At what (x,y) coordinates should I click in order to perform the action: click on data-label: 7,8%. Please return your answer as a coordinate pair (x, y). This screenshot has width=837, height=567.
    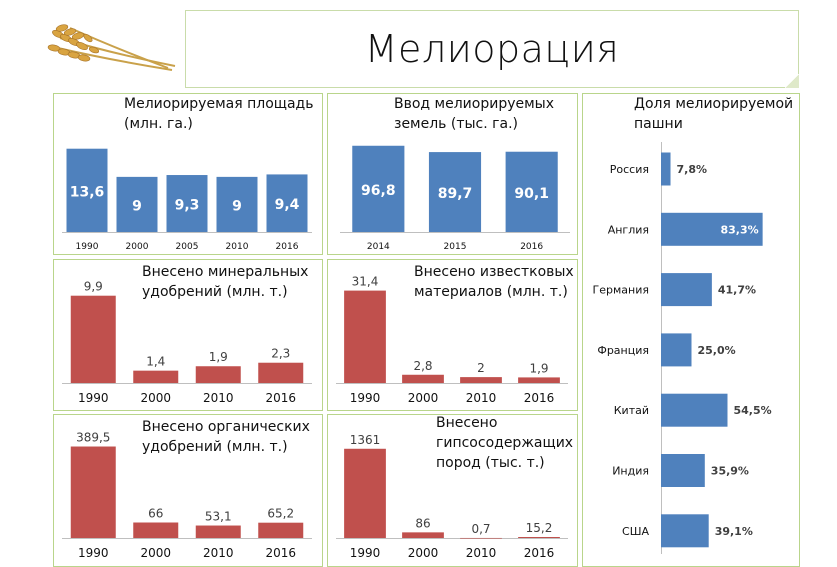
    Looking at the image, I should click on (692, 169).